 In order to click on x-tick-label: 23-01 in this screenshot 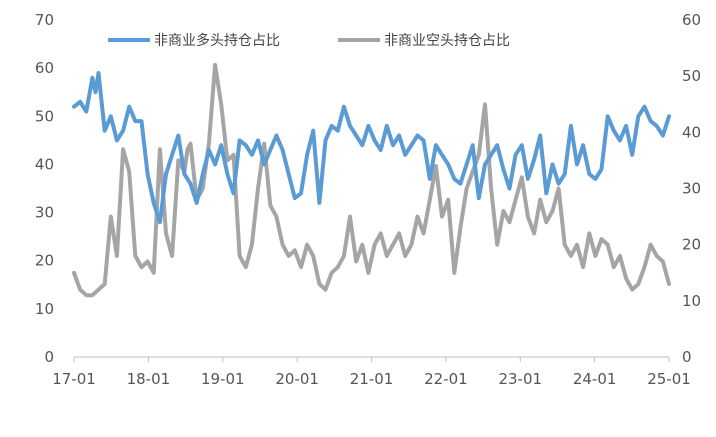, I will do `click(520, 379)`.